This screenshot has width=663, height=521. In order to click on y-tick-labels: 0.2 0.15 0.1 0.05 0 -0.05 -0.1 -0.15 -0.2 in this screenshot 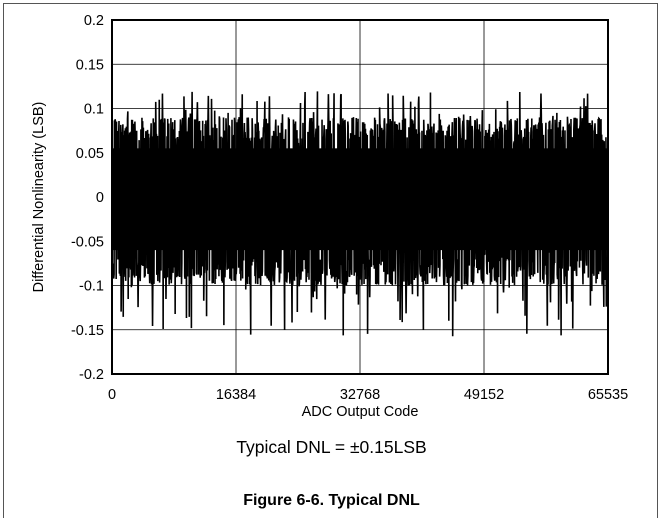, I will do `click(87, 198)`.